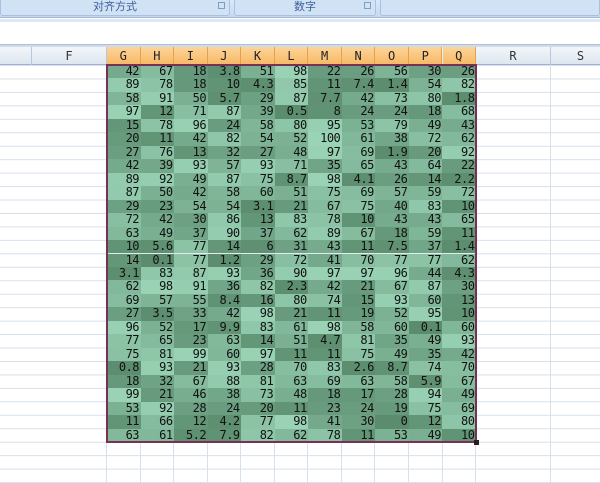  Describe the element at coordinates (191, 341) in the screenshot. I see `cell-i21: 23` at that location.